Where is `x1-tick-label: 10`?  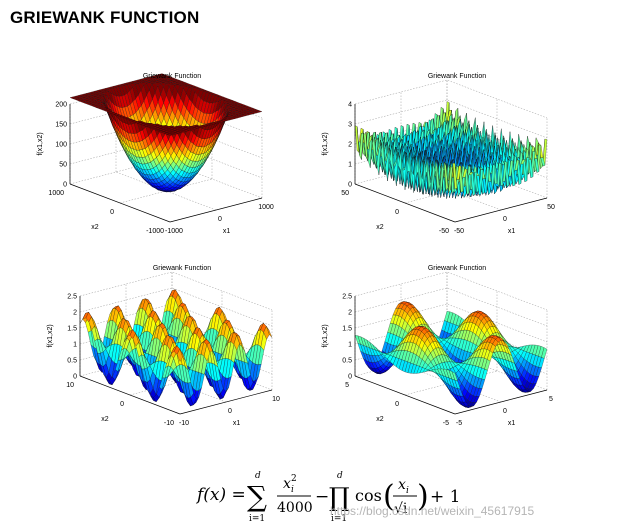
x1-tick-label: 10 is located at coordinates (276, 399).